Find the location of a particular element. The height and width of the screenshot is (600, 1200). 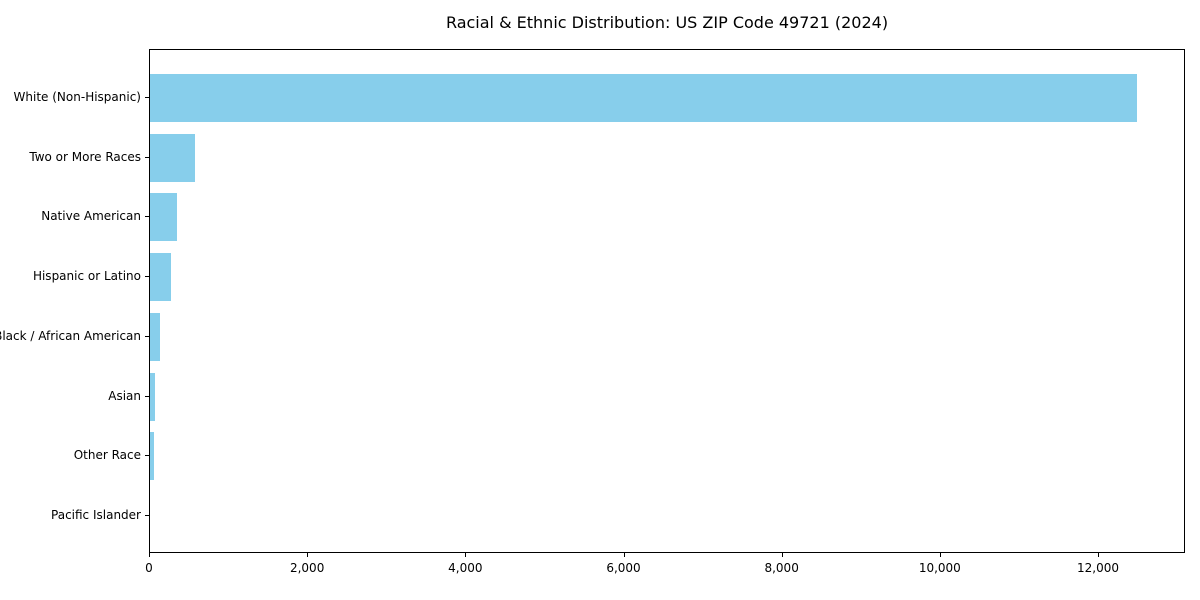

y-tick-label: Native American is located at coordinates (91, 216).